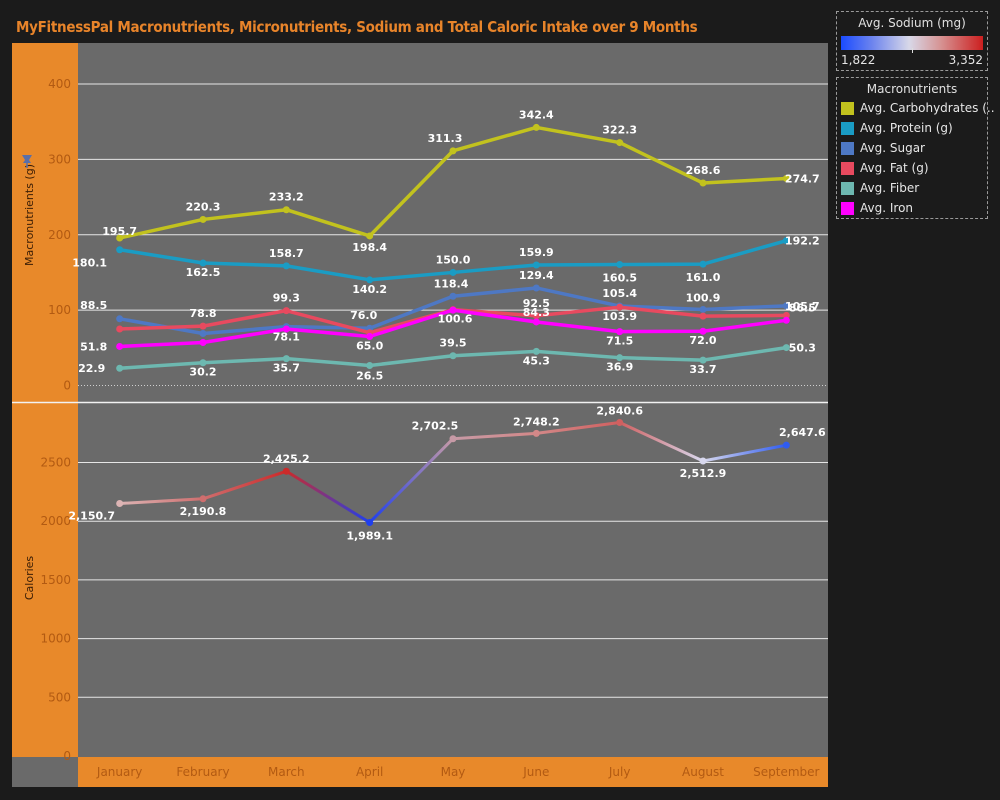 Image resolution: width=1000 pixels, height=800 pixels. I want to click on x-tick-label: September, so click(786, 772).